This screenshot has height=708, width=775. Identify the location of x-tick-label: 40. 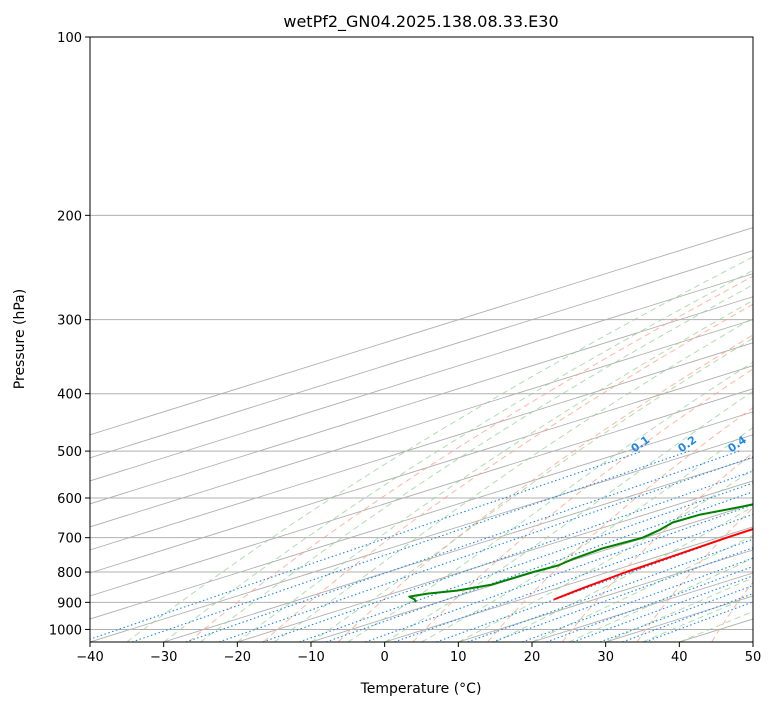
(679, 657).